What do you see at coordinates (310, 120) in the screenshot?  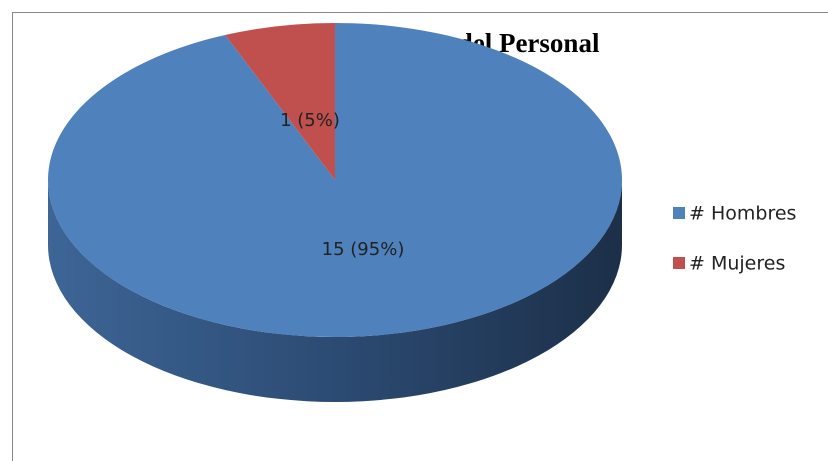 I see `data-label: 1 (5%)` at bounding box center [310, 120].